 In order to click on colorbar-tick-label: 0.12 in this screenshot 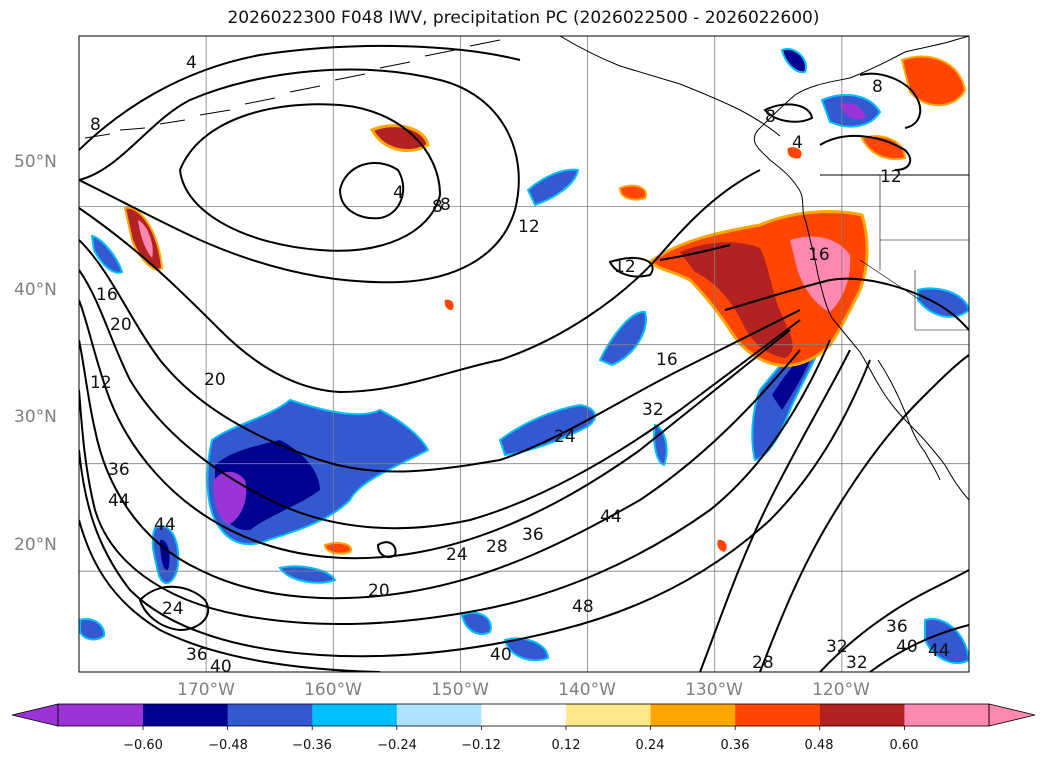, I will do `click(566, 745)`.